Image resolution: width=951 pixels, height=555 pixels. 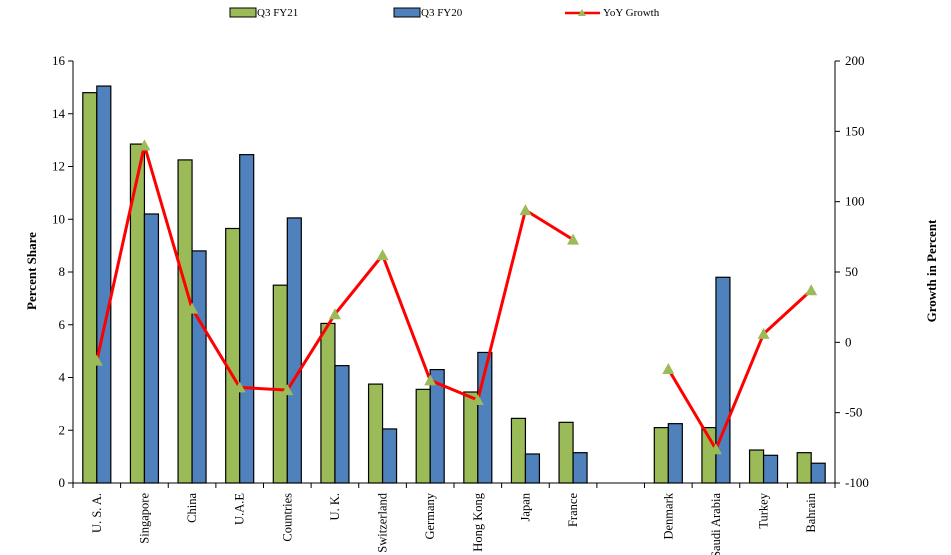 What do you see at coordinates (857, 482) in the screenshot?
I see `y2-tick-label: -100` at bounding box center [857, 482].